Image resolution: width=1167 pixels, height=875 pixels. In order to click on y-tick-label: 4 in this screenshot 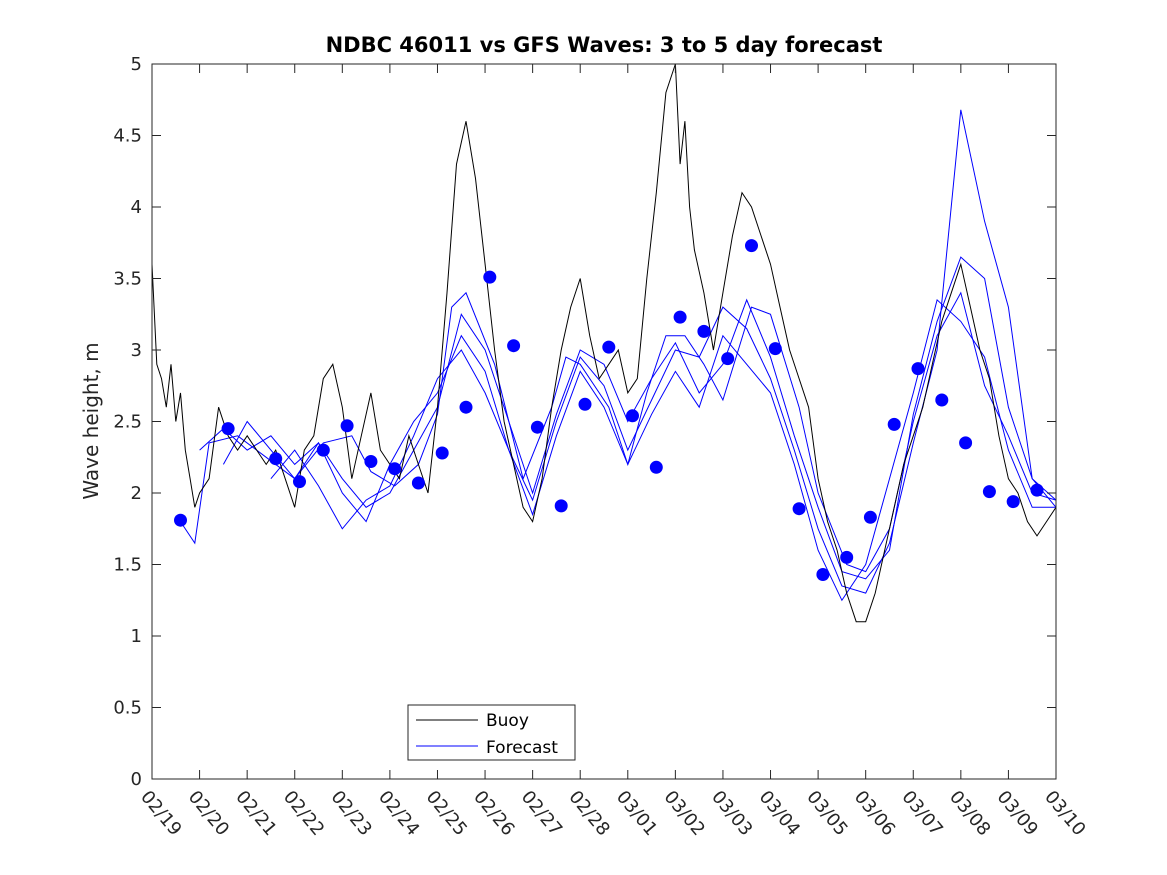, I will do `click(136, 207)`.